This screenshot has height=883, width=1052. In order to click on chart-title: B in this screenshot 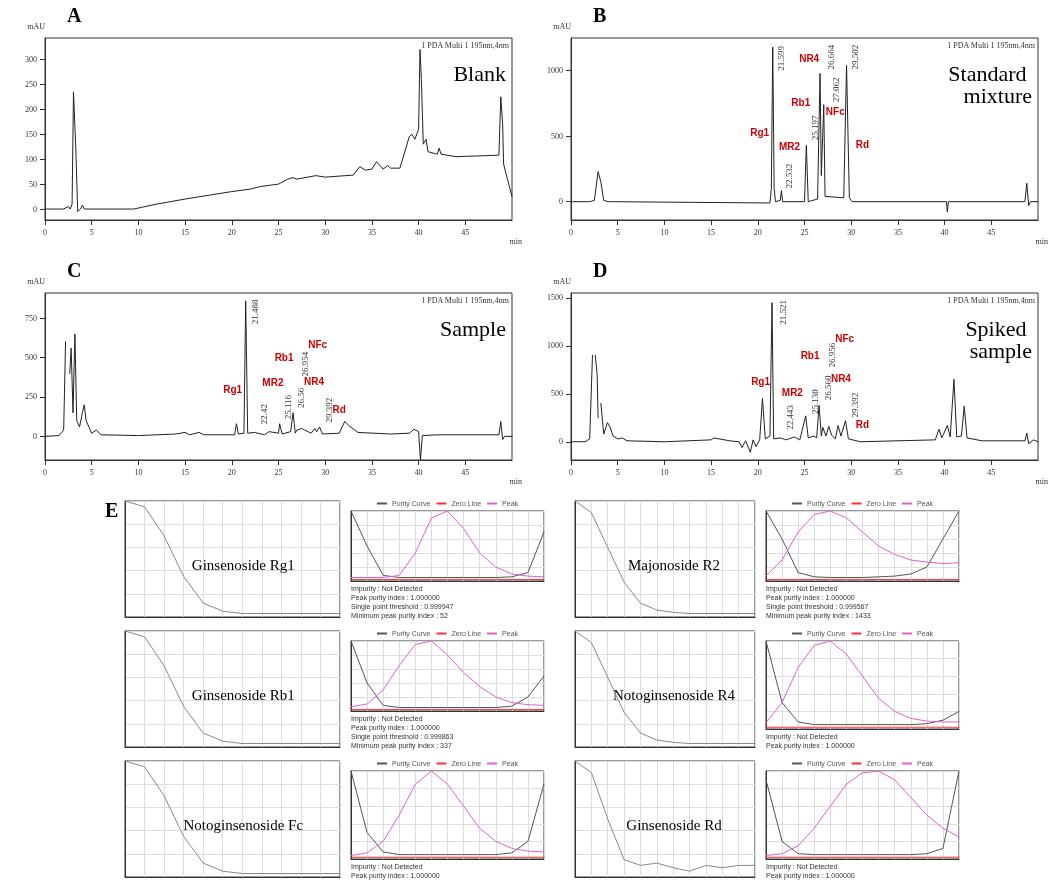, I will do `click(600, 15)`.